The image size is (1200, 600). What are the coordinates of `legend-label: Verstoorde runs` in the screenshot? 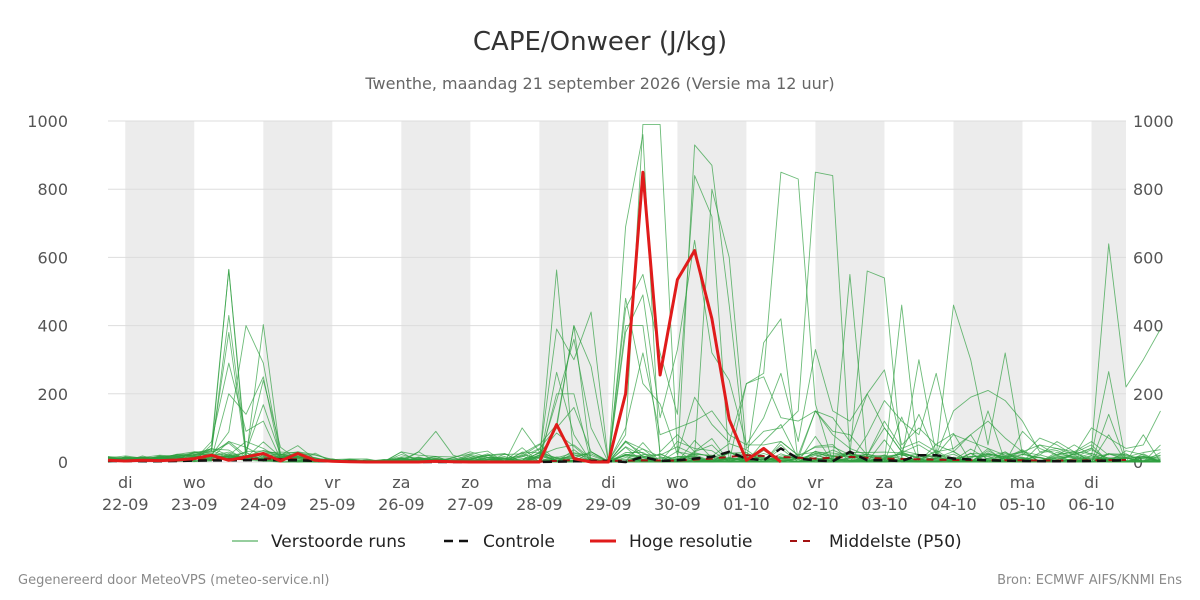 It's located at (338, 542).